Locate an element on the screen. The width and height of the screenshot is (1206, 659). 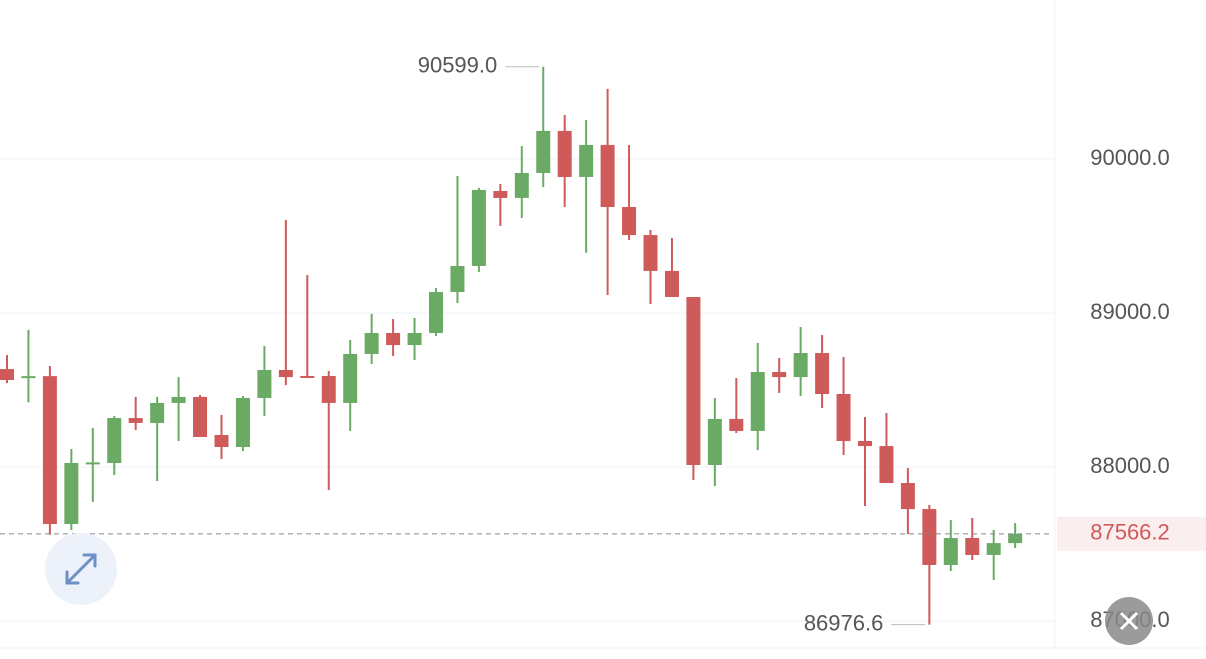
close-button is located at coordinates (1129, 621).